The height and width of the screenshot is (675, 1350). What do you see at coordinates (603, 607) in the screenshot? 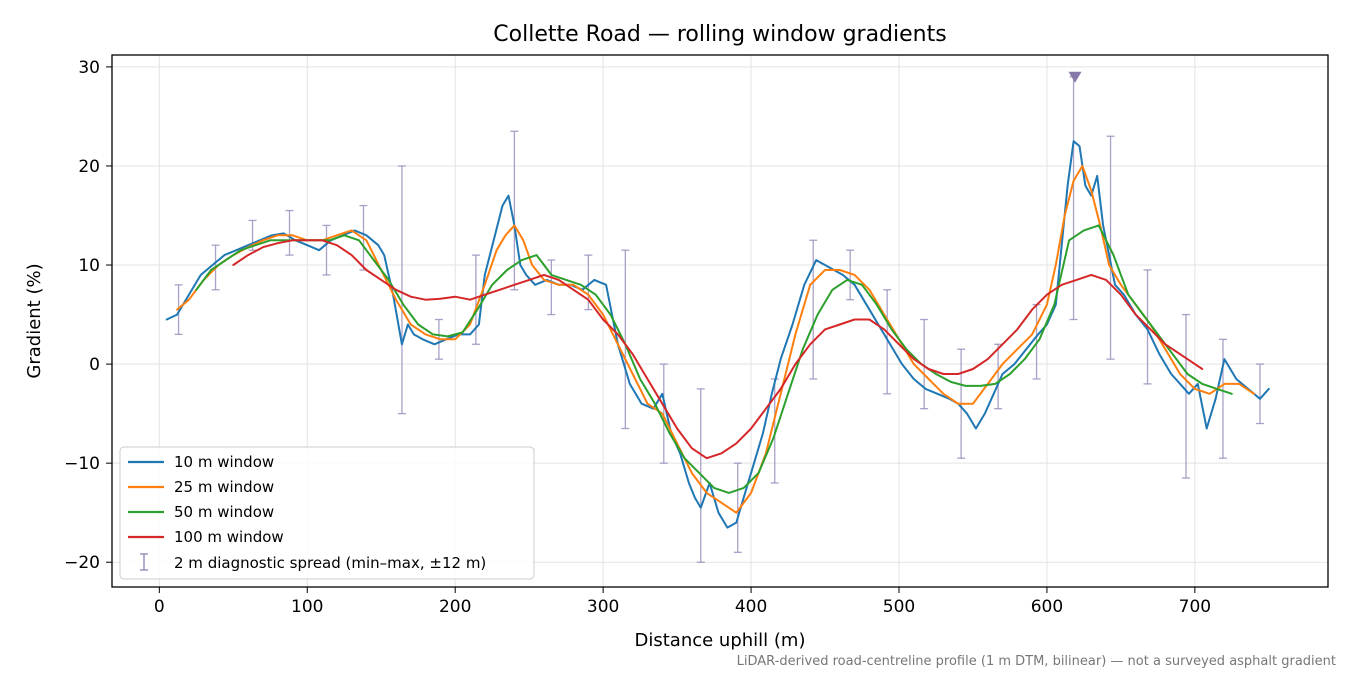
I see `x-tick-label: 300` at bounding box center [603, 607].